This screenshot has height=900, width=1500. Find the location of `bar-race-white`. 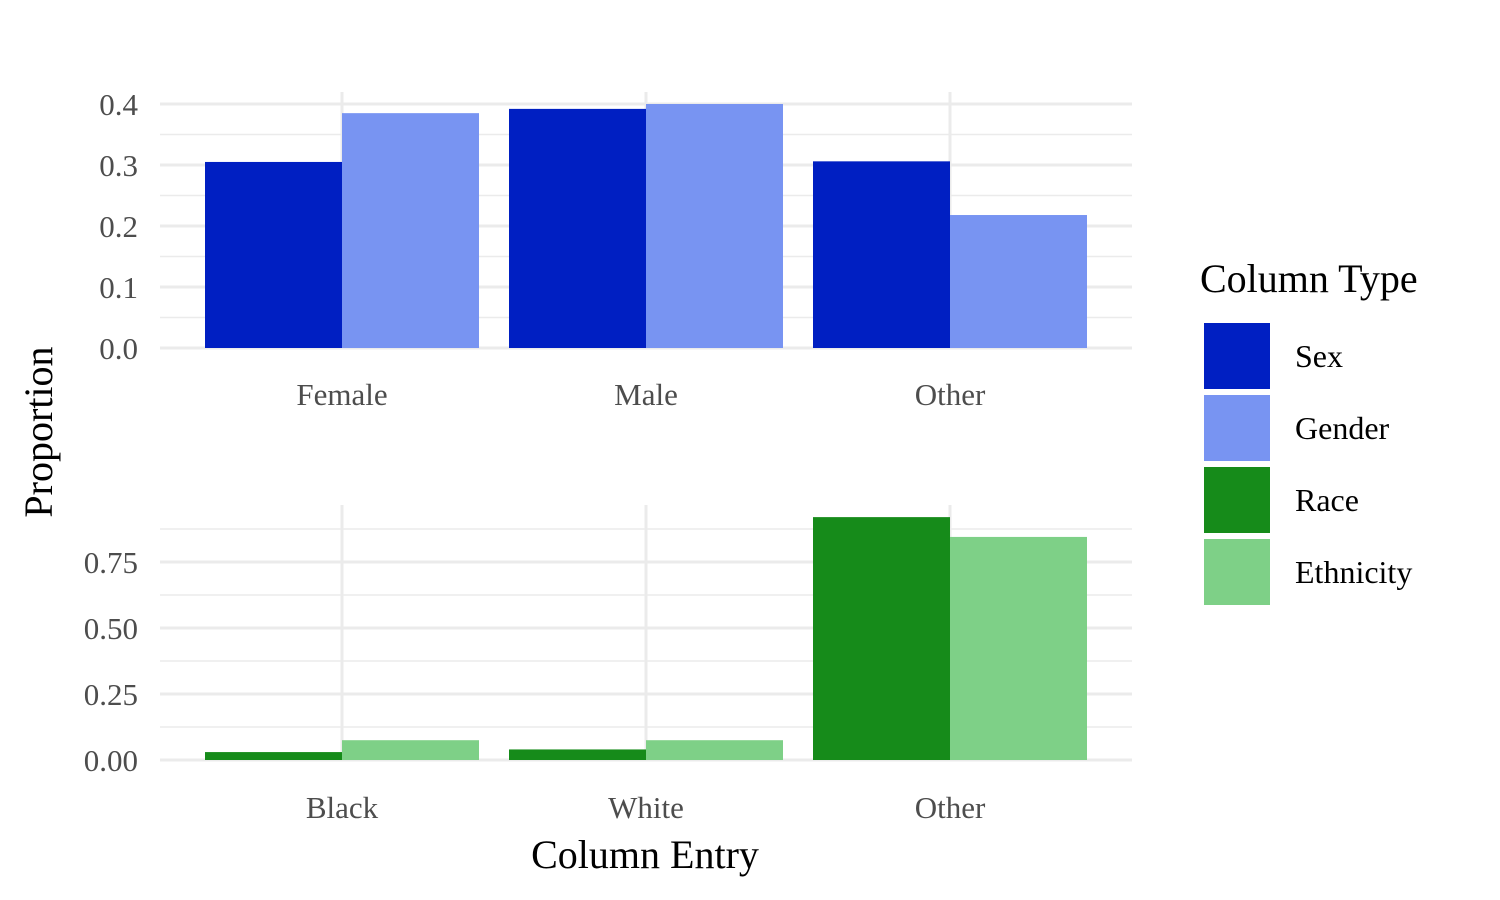

bar-race-white is located at coordinates (577, 754).